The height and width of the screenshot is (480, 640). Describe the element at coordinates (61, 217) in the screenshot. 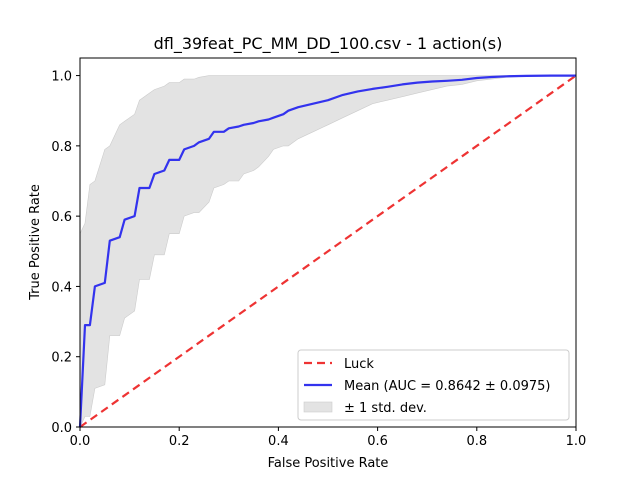

I see `y-tick-label: 0.6` at that location.